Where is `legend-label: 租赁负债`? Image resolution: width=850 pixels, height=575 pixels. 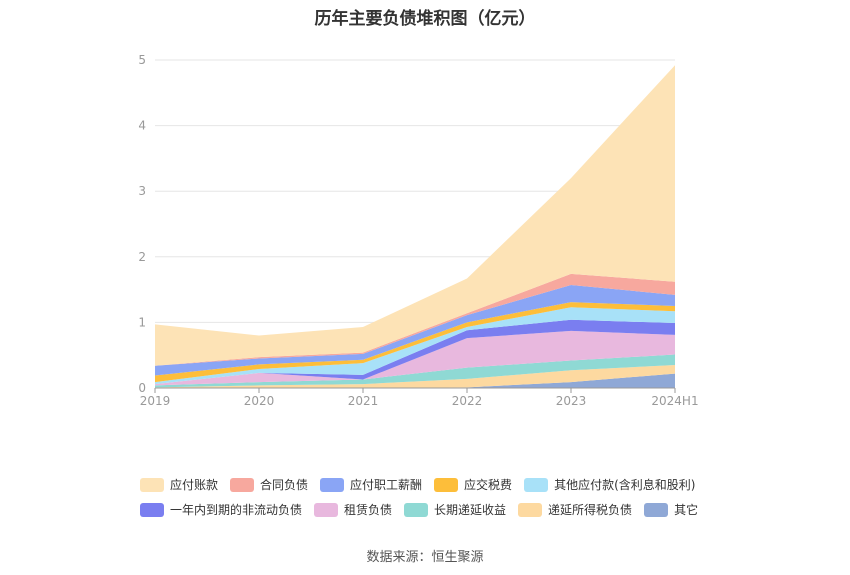 legend-label: 租赁负债 is located at coordinates (368, 510).